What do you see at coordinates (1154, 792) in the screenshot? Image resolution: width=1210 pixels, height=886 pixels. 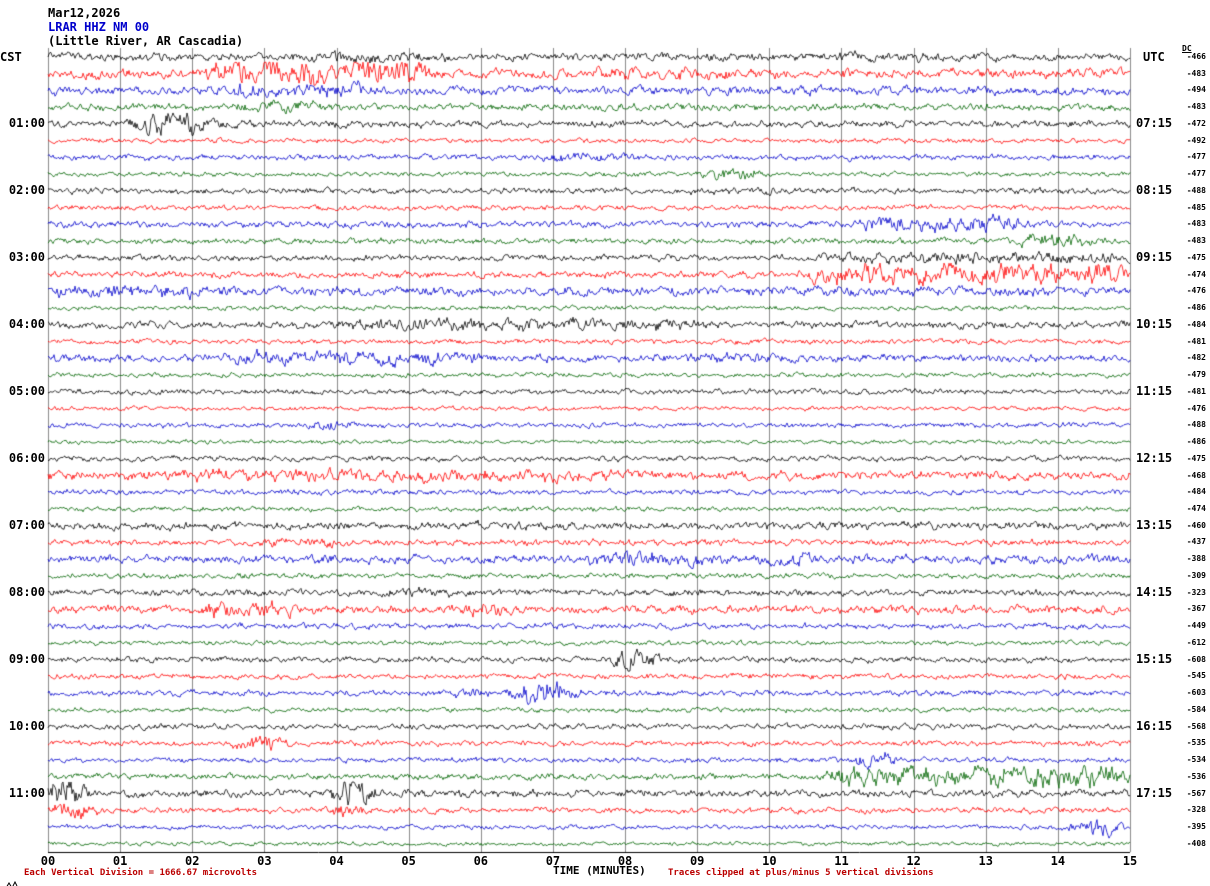 I see `hour-label-utc: 17:15` at bounding box center [1154, 792].